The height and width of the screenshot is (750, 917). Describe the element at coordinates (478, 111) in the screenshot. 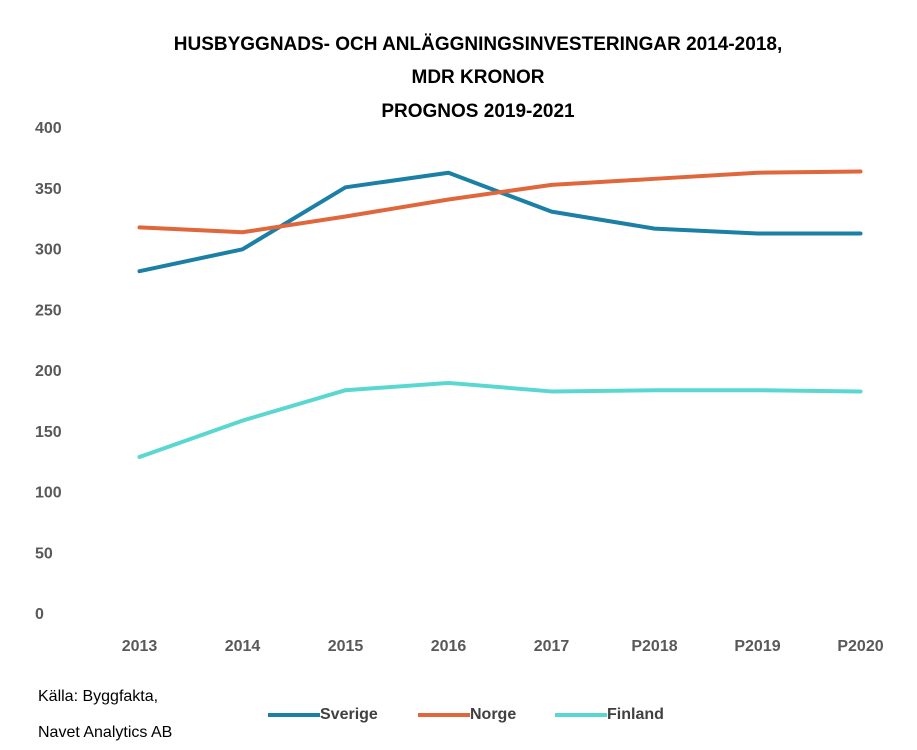

I see `chart-title: PROGNOS 2019-2021` at that location.